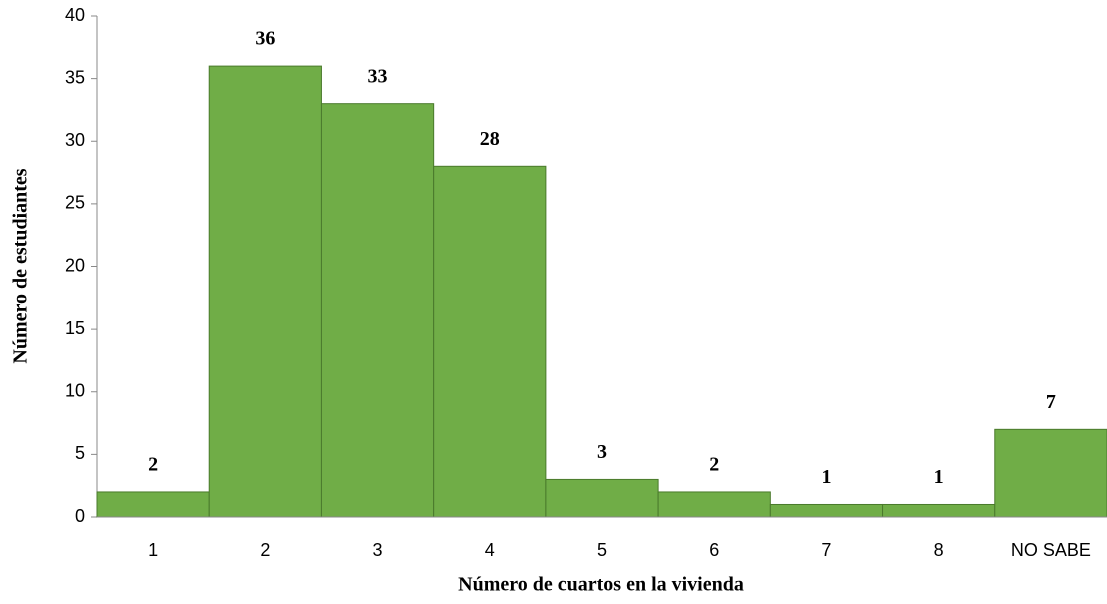 This screenshot has width=1107, height=604. I want to click on y-tick-label: 25, so click(75, 203).